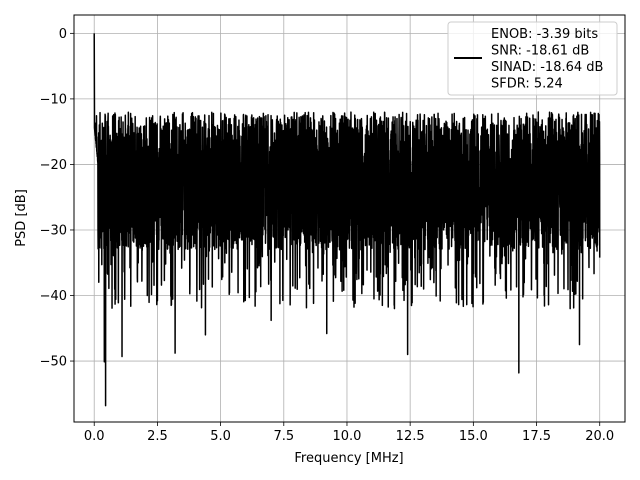 This screenshot has height=480, width=640. I want to click on legend-line-3: SINAD: -18.64 dB, so click(547, 67).